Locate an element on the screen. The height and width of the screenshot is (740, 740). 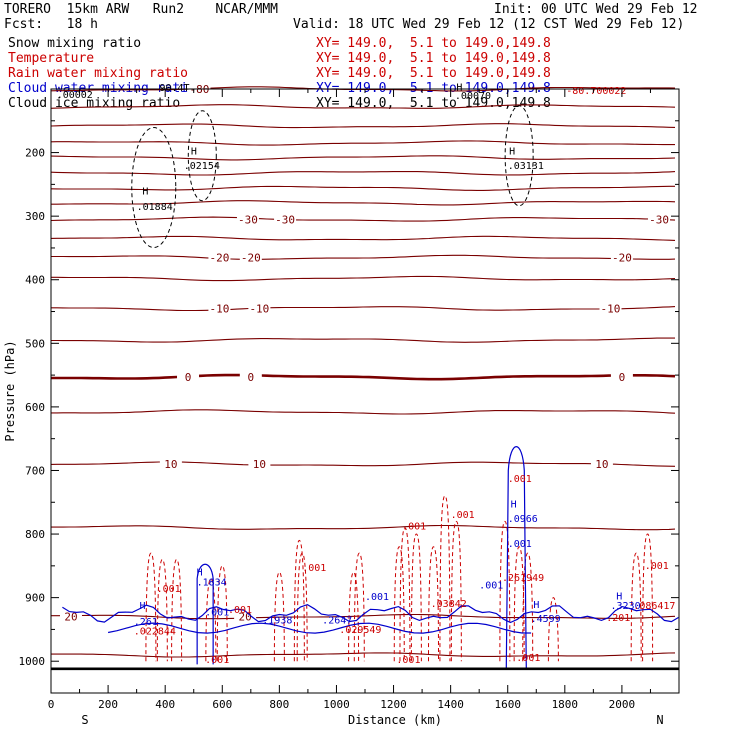
y-tick-label: 1000 is located at coordinates (32, 661).